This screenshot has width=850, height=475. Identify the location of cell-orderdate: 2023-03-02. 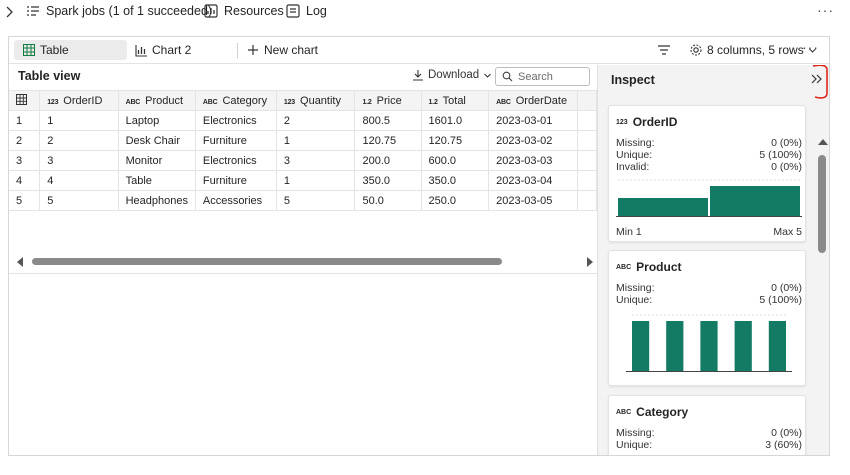
(533, 140).